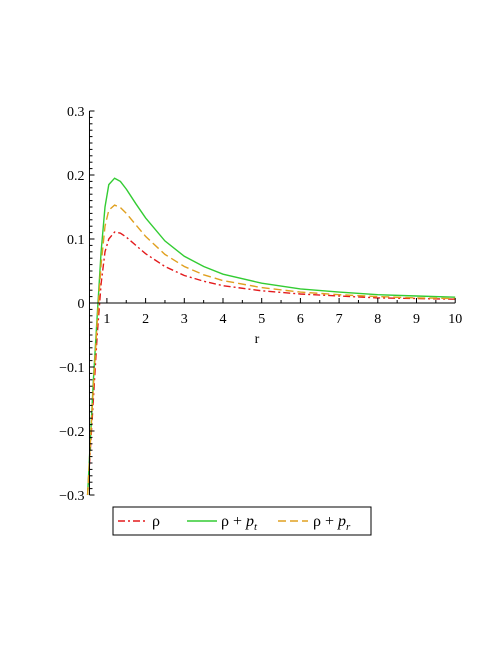  I want to click on x-tick-label: 2, so click(145, 319).